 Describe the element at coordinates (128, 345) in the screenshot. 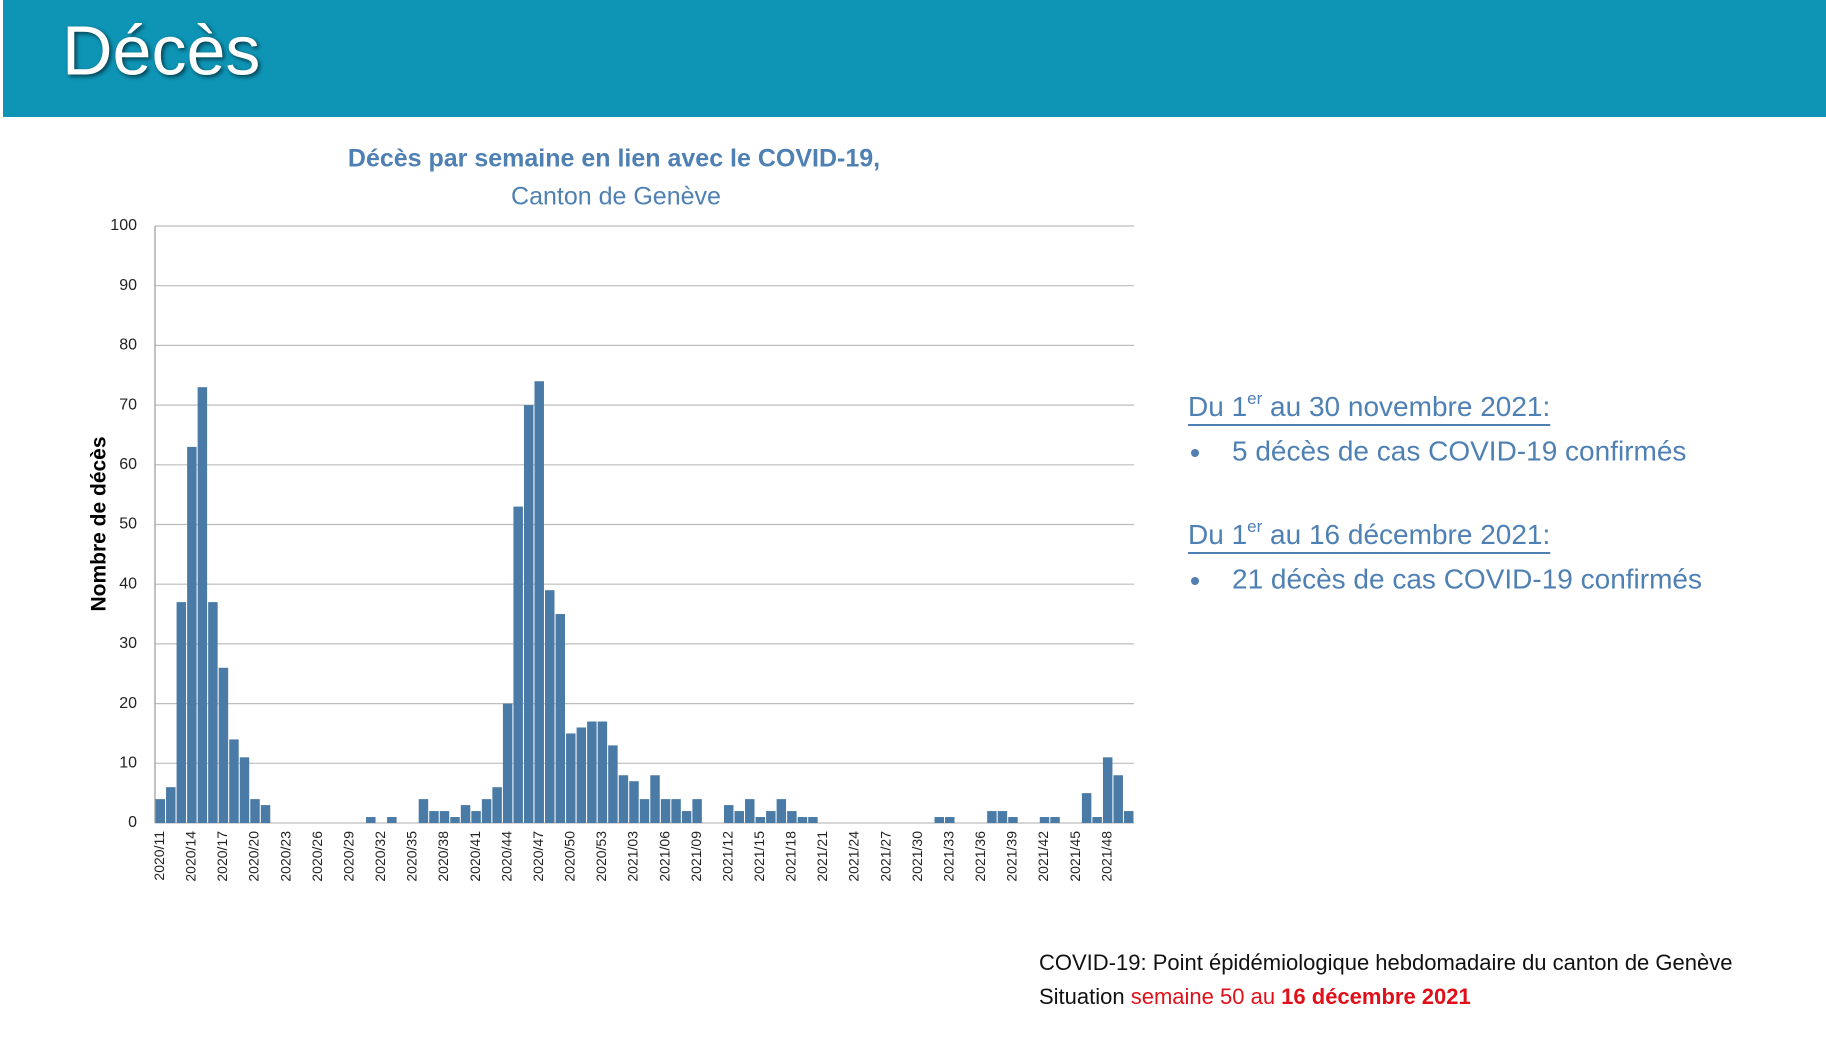

I see `y-tick-label: 80` at that location.